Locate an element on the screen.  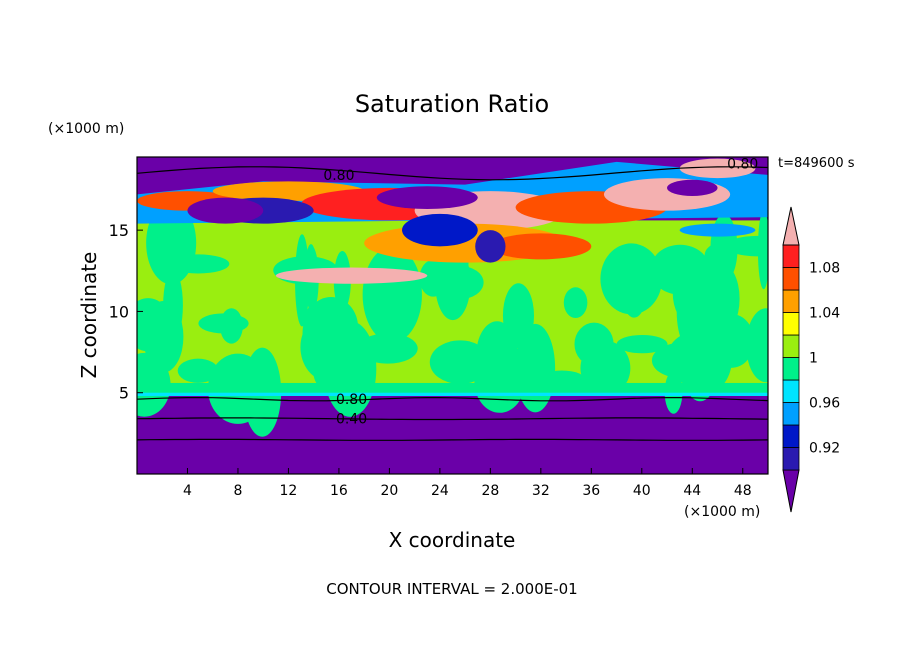
x-tick-label: 36 is located at coordinates (591, 491).